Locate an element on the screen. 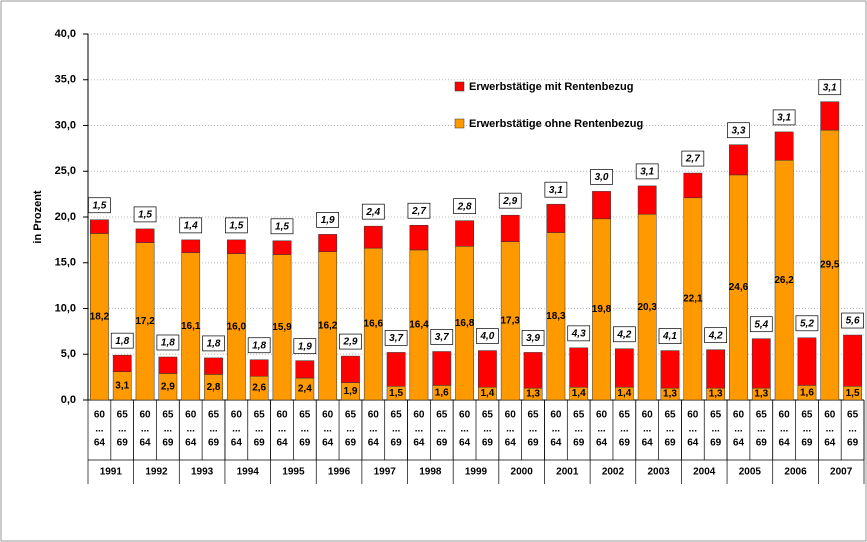 This screenshot has width=867, height=542. value-label: 1,6 is located at coordinates (442, 392).